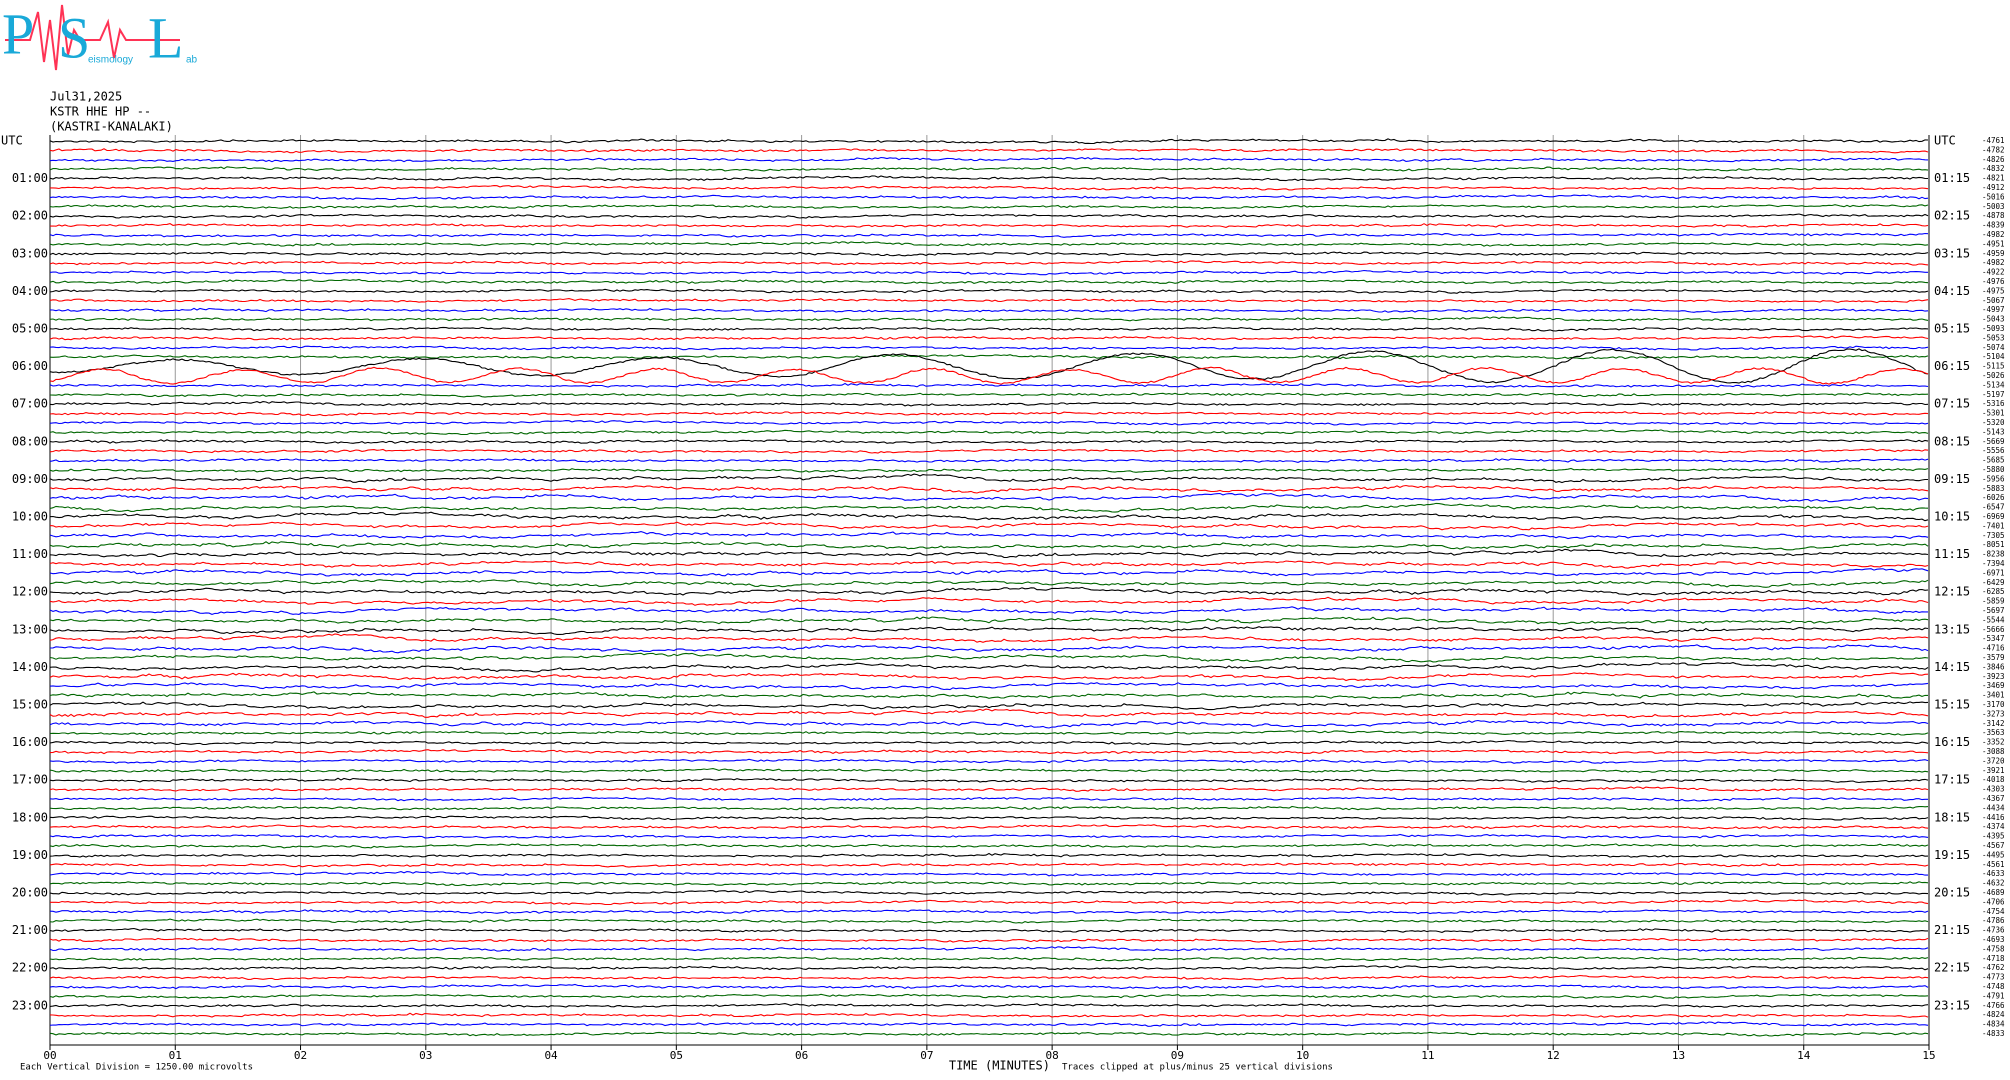  What do you see at coordinates (1804, 1055) in the screenshot?
I see `x-tick-label: 14` at bounding box center [1804, 1055].